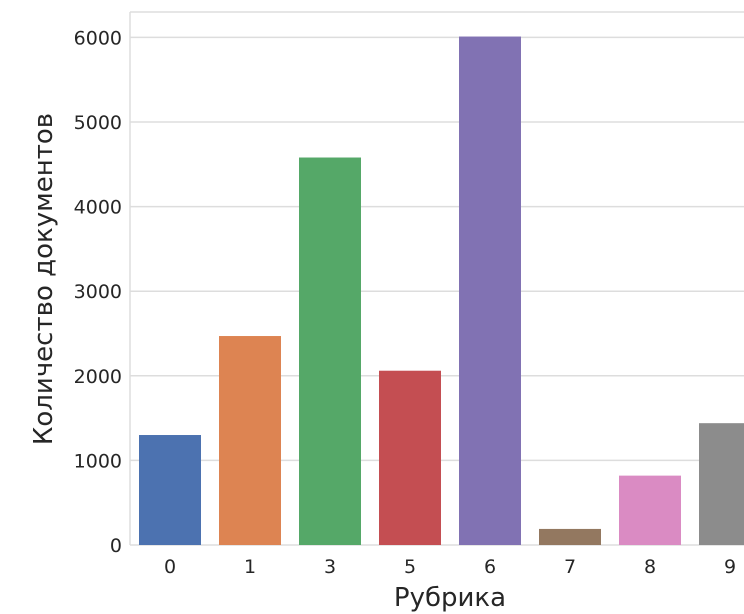 The width and height of the screenshot is (744, 614). I want to click on y-tick-label: 3000, so click(98, 292).